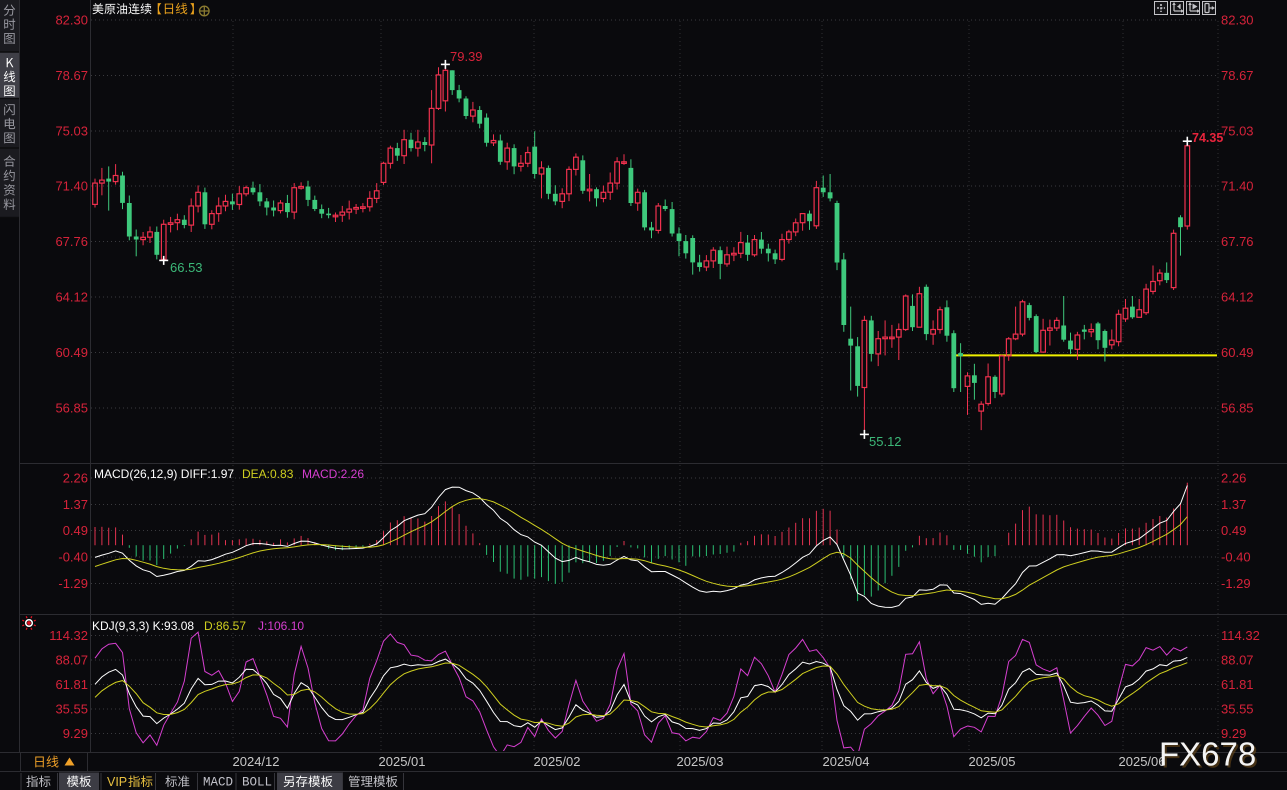 This screenshot has width=1287, height=790. I want to click on svg-text: 2025/03, so click(700, 761).